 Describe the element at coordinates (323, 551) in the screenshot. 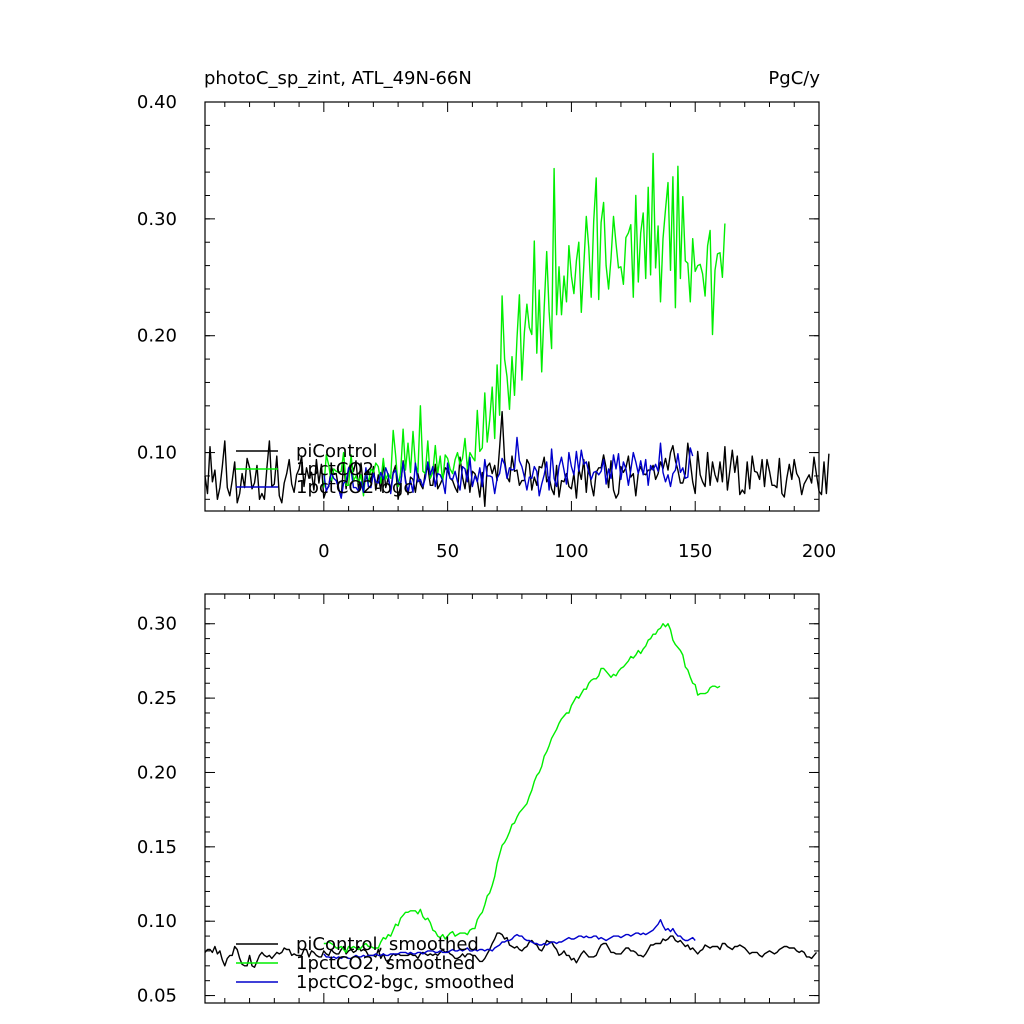

I see `x-tick-label: 0` at that location.